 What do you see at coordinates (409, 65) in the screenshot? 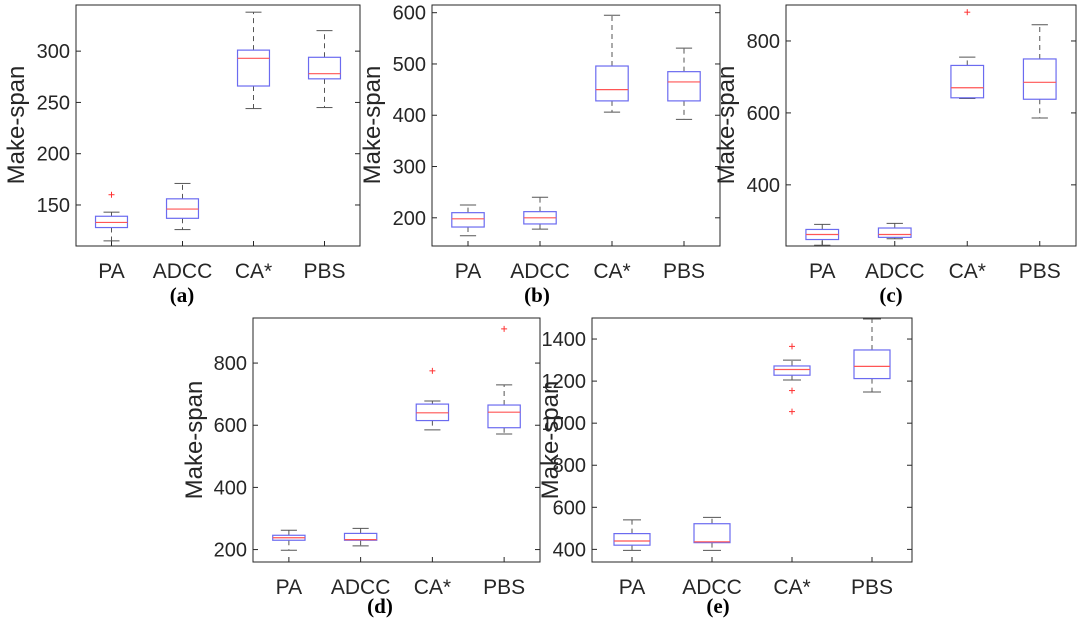
I see `y-tick-label: 500` at bounding box center [409, 65].